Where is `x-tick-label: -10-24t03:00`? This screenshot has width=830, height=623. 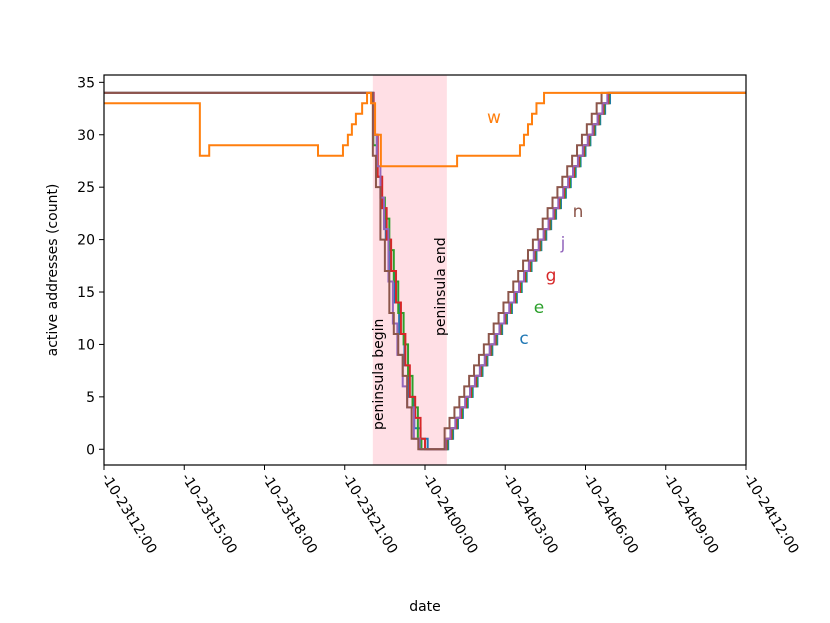 x-tick-label: -10-24t03:00 is located at coordinates (530, 514).